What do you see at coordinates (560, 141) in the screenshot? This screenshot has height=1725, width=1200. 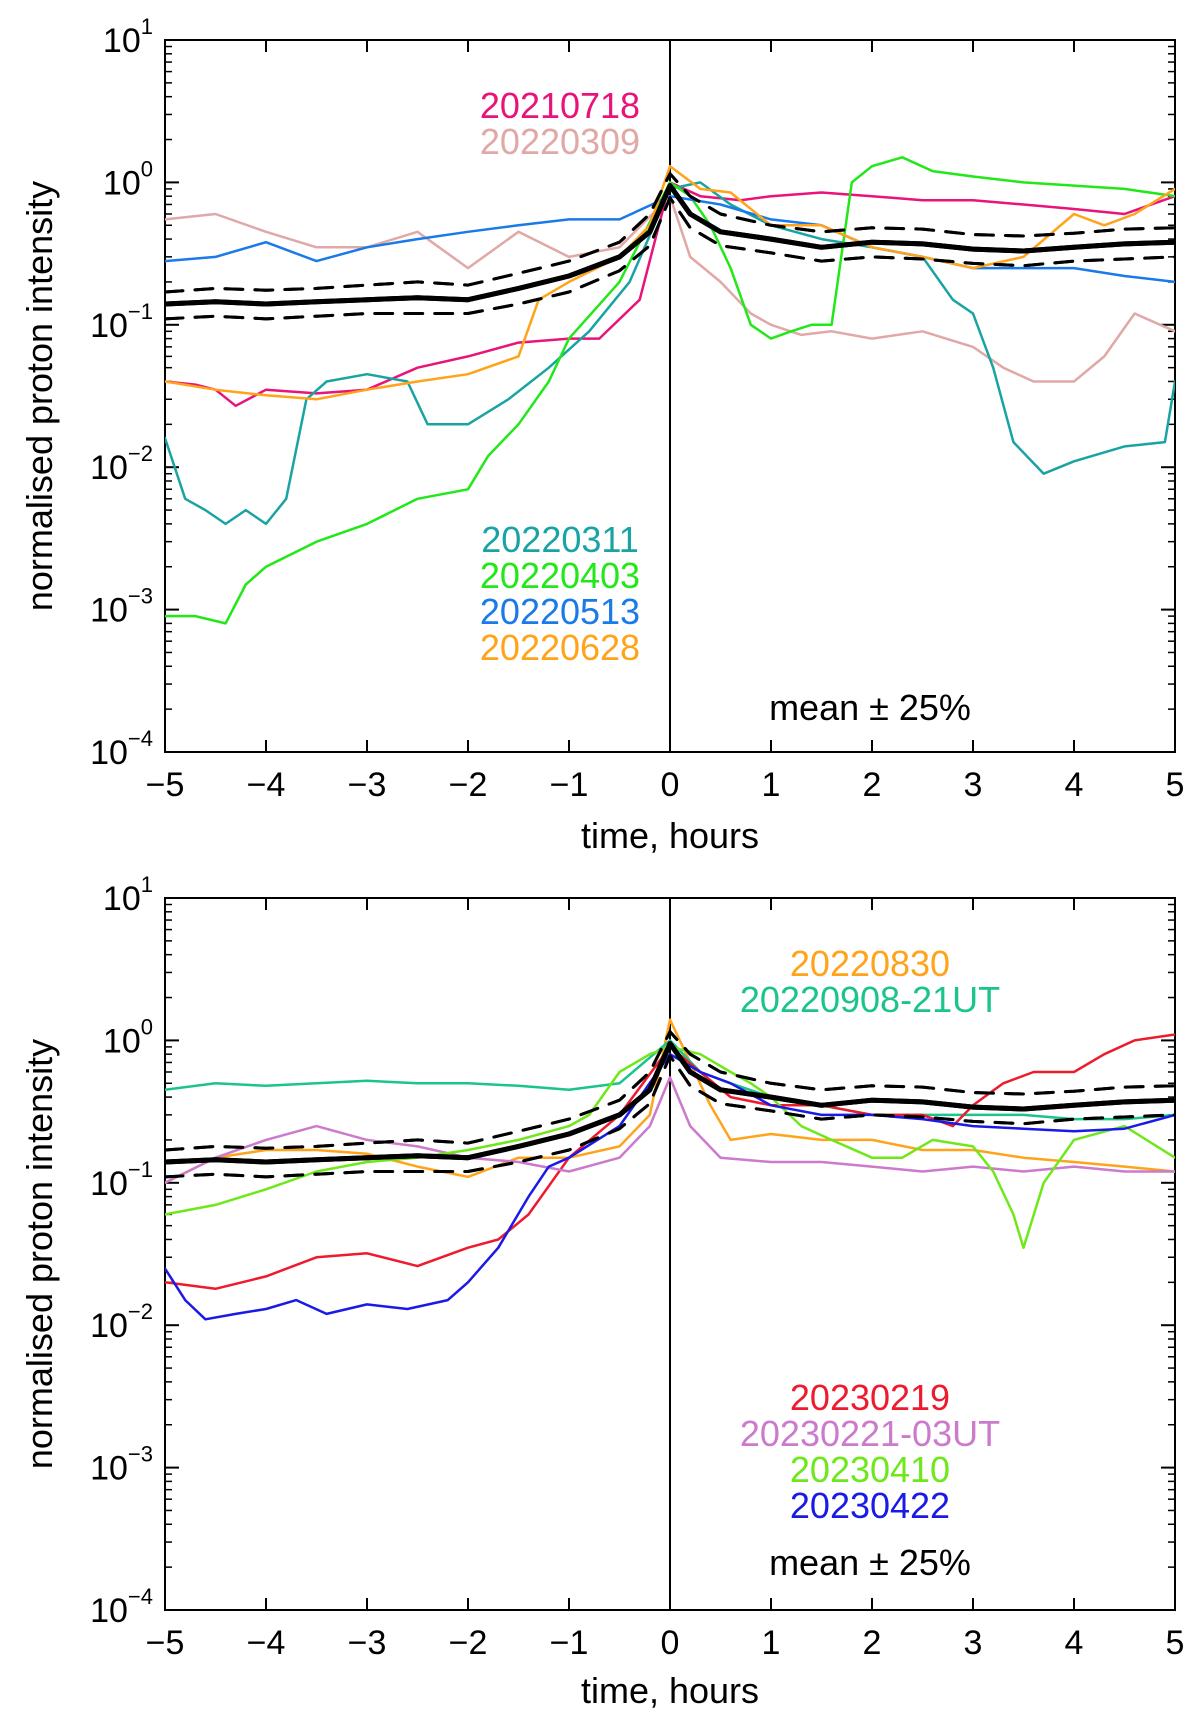 I see `legend-entry: 20220309` at bounding box center [560, 141].